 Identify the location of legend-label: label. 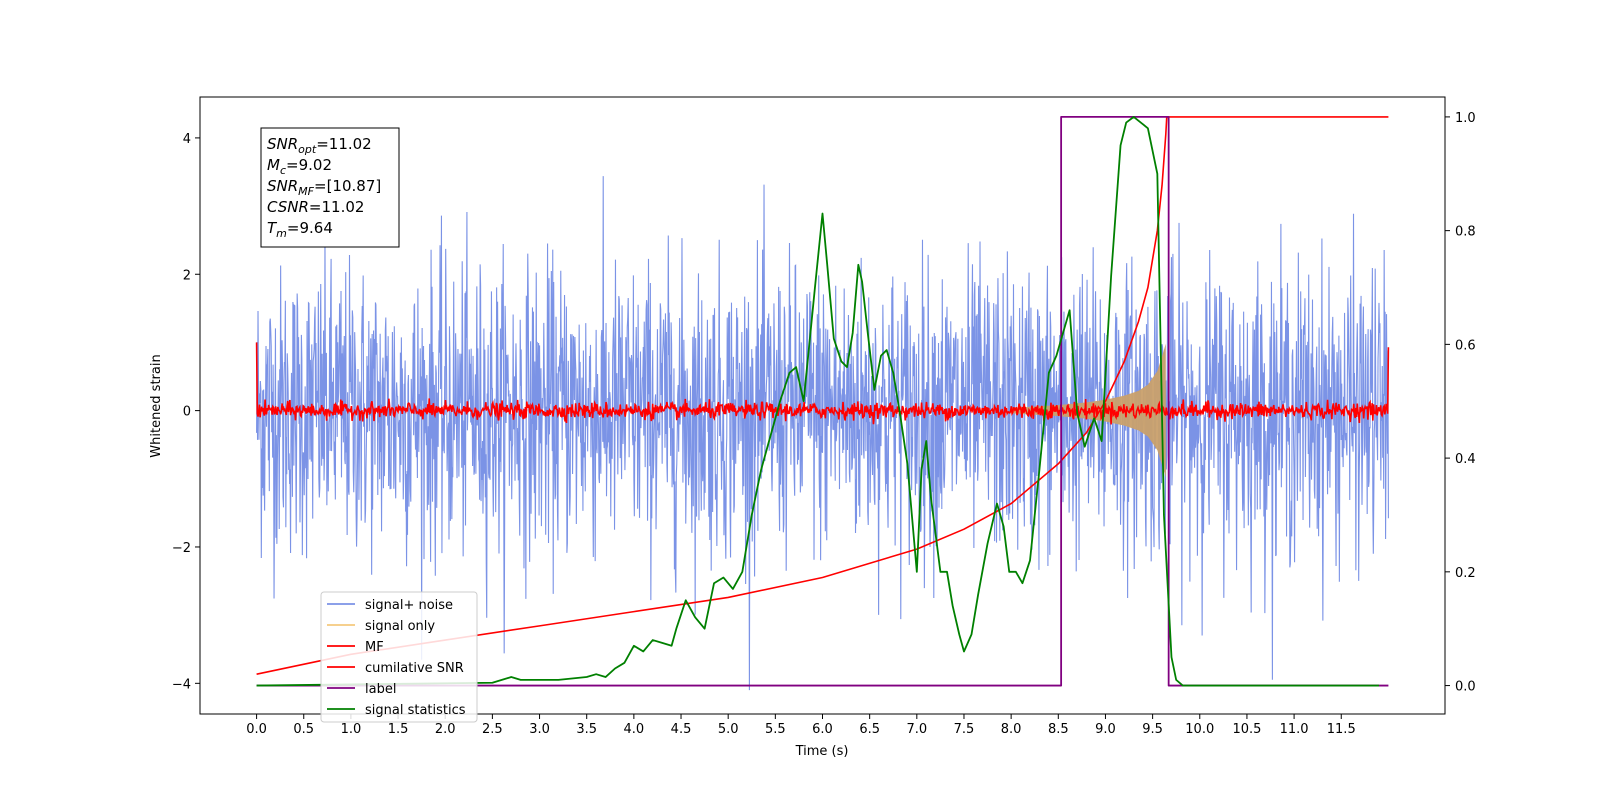
(380, 689).